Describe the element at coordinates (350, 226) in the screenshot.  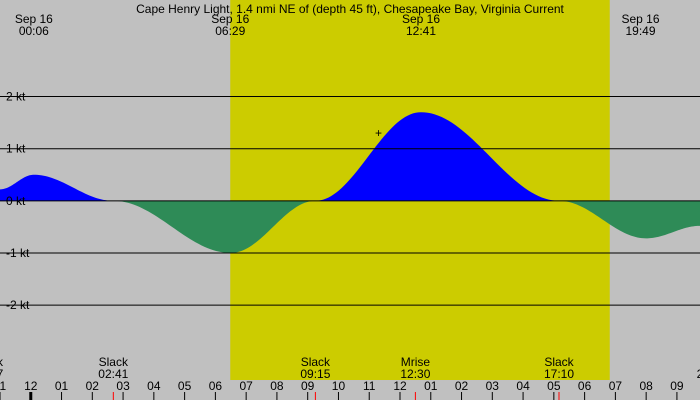
I see `ebb-current-area` at that location.